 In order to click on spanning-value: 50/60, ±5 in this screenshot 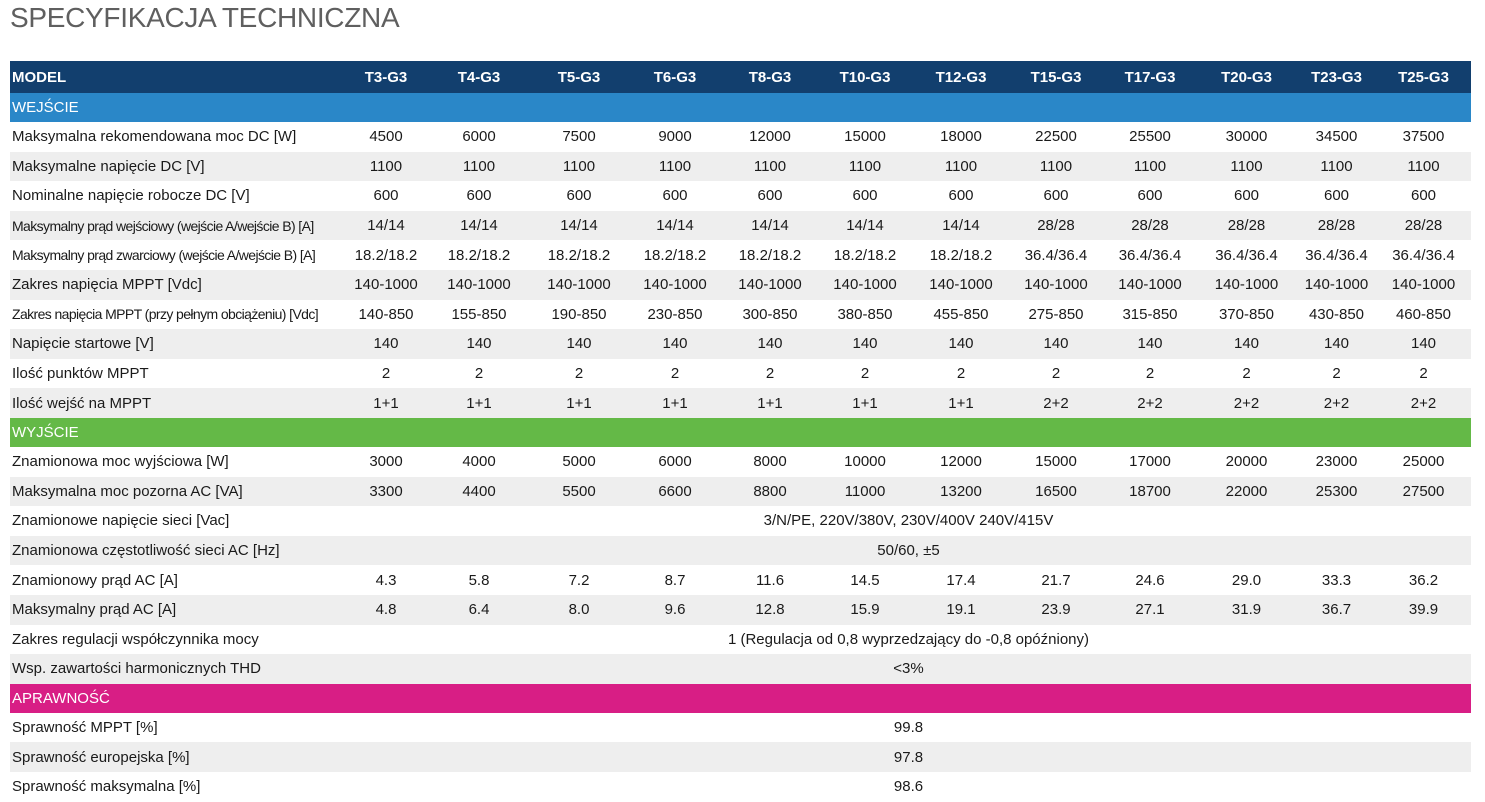, I will do `click(908, 551)`.